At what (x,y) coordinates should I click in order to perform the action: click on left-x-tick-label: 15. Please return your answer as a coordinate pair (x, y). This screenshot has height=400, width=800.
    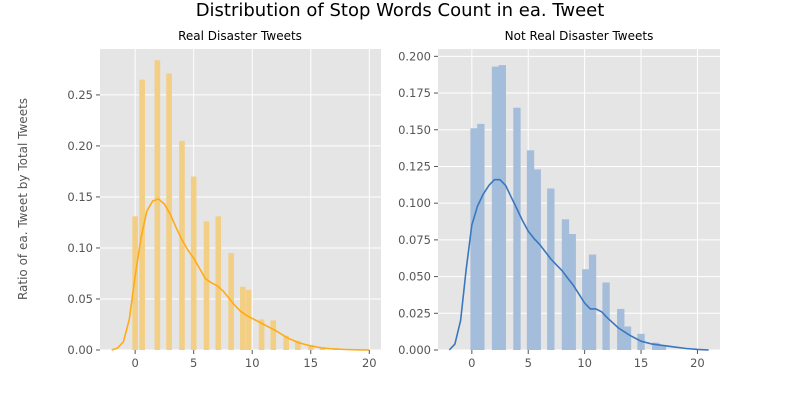
    Looking at the image, I should click on (310, 363).